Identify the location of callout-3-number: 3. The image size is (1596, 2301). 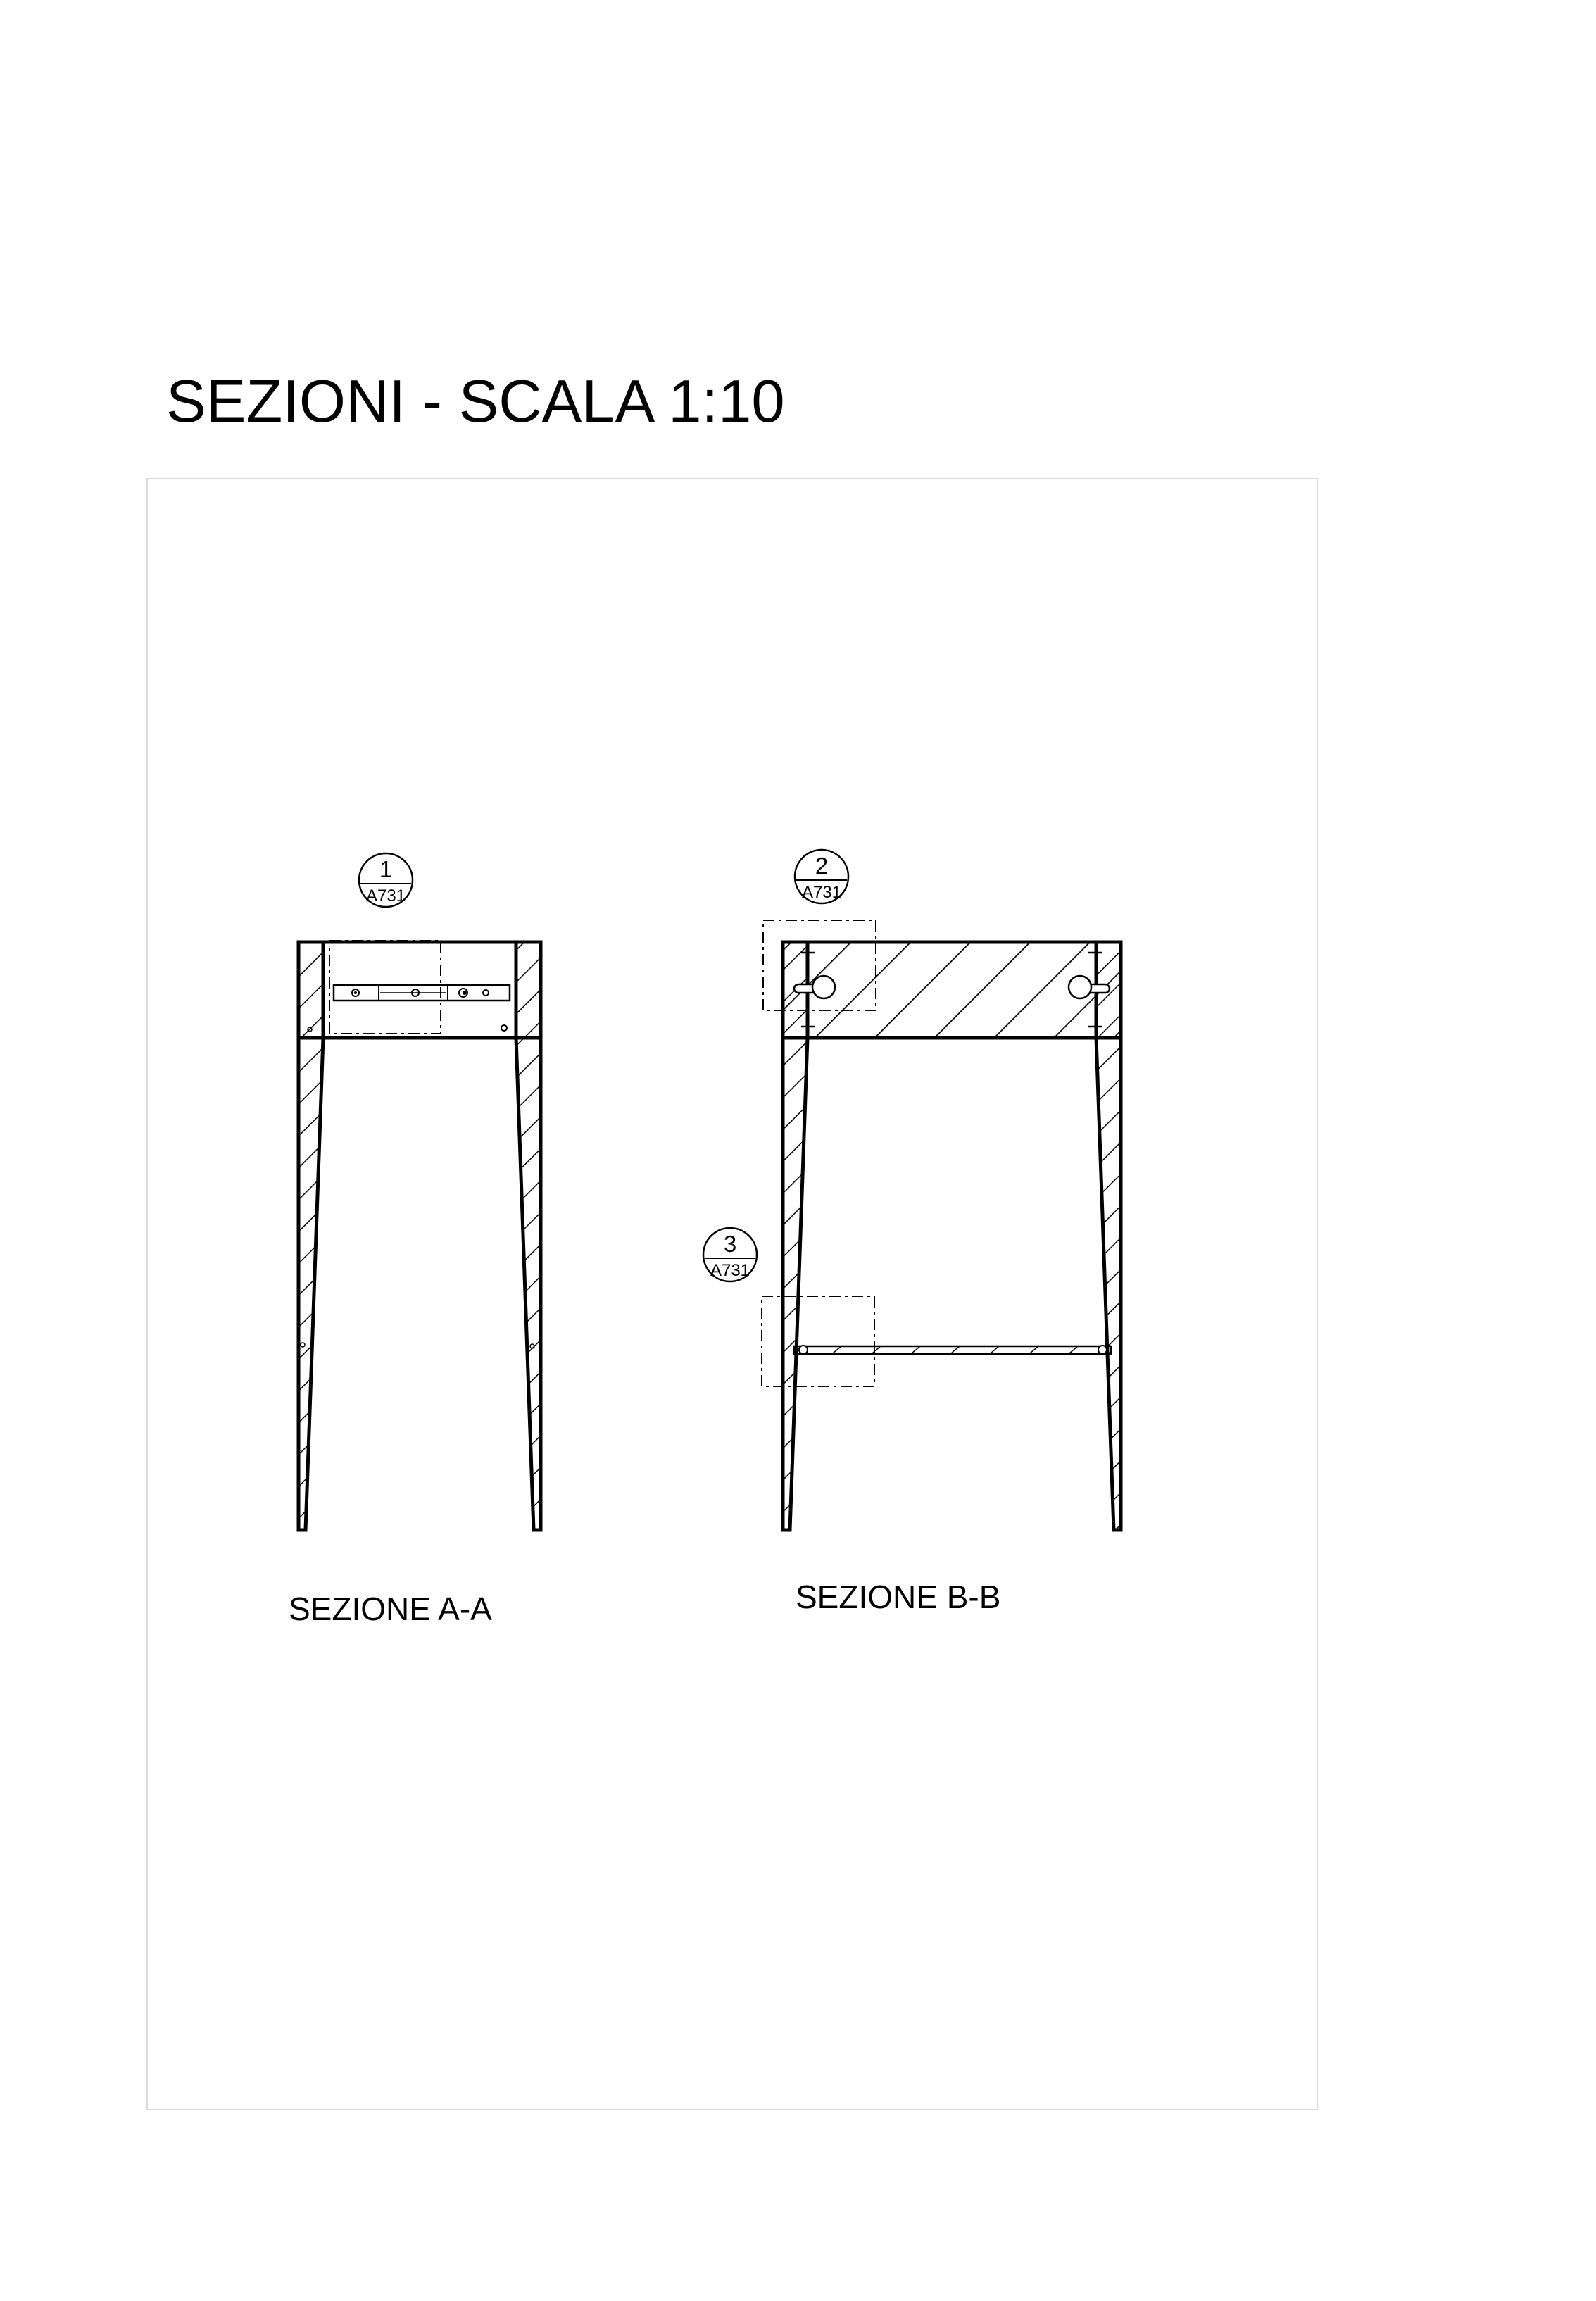
(730, 1244).